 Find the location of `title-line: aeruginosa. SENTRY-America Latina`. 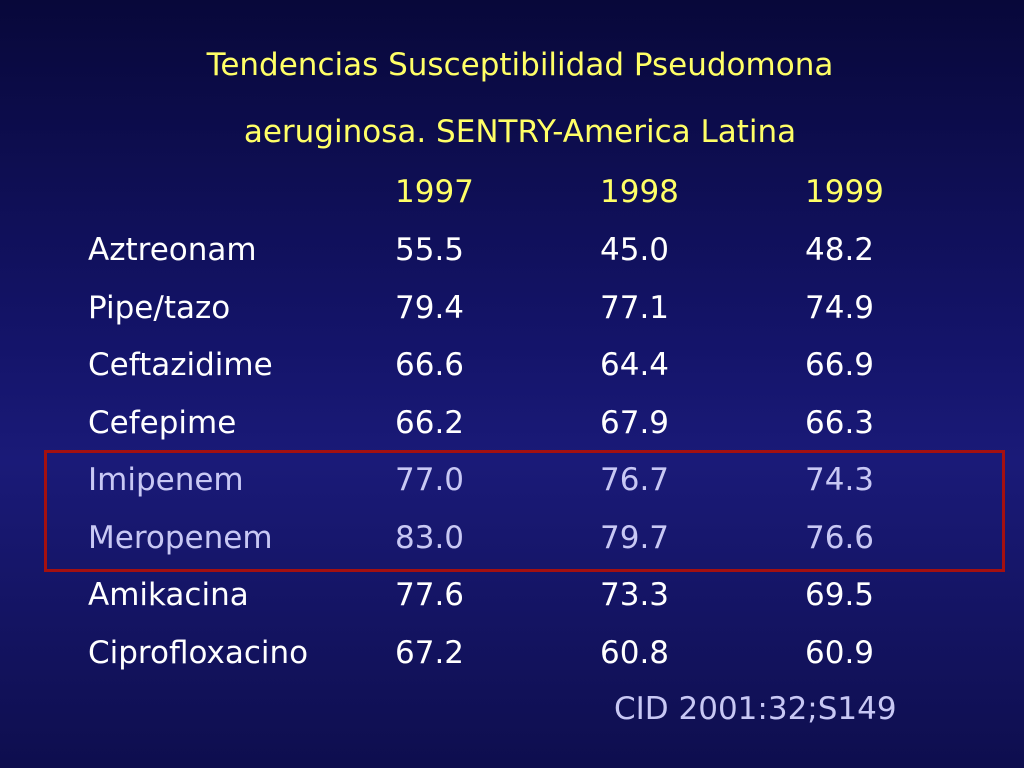

title-line: aeruginosa. SENTRY-America Latina is located at coordinates (520, 132).